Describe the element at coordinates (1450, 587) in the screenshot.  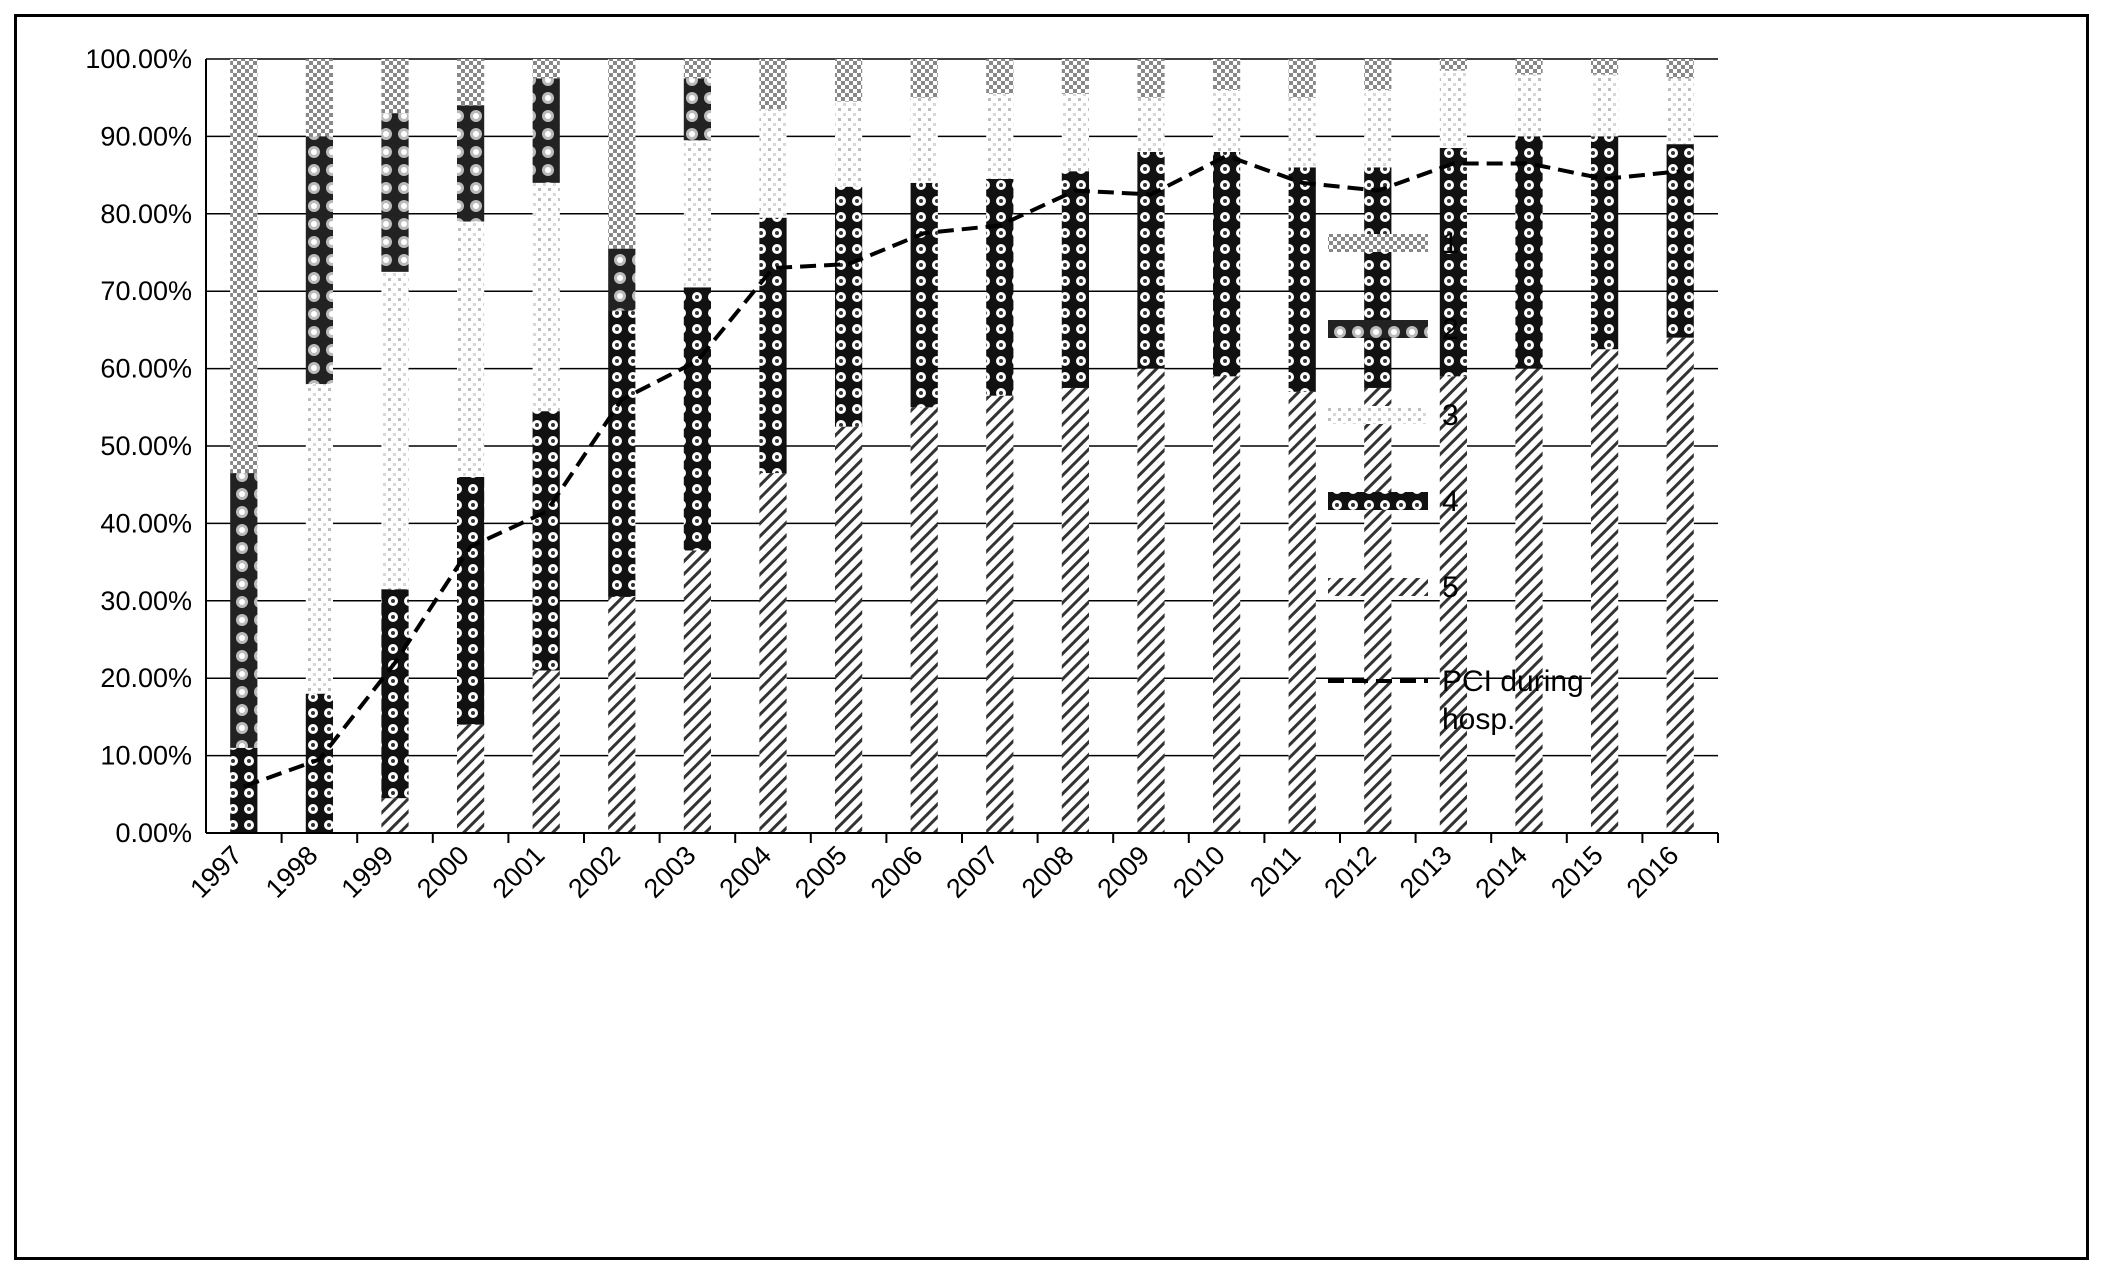
I see `legend-label: 5` at that location.